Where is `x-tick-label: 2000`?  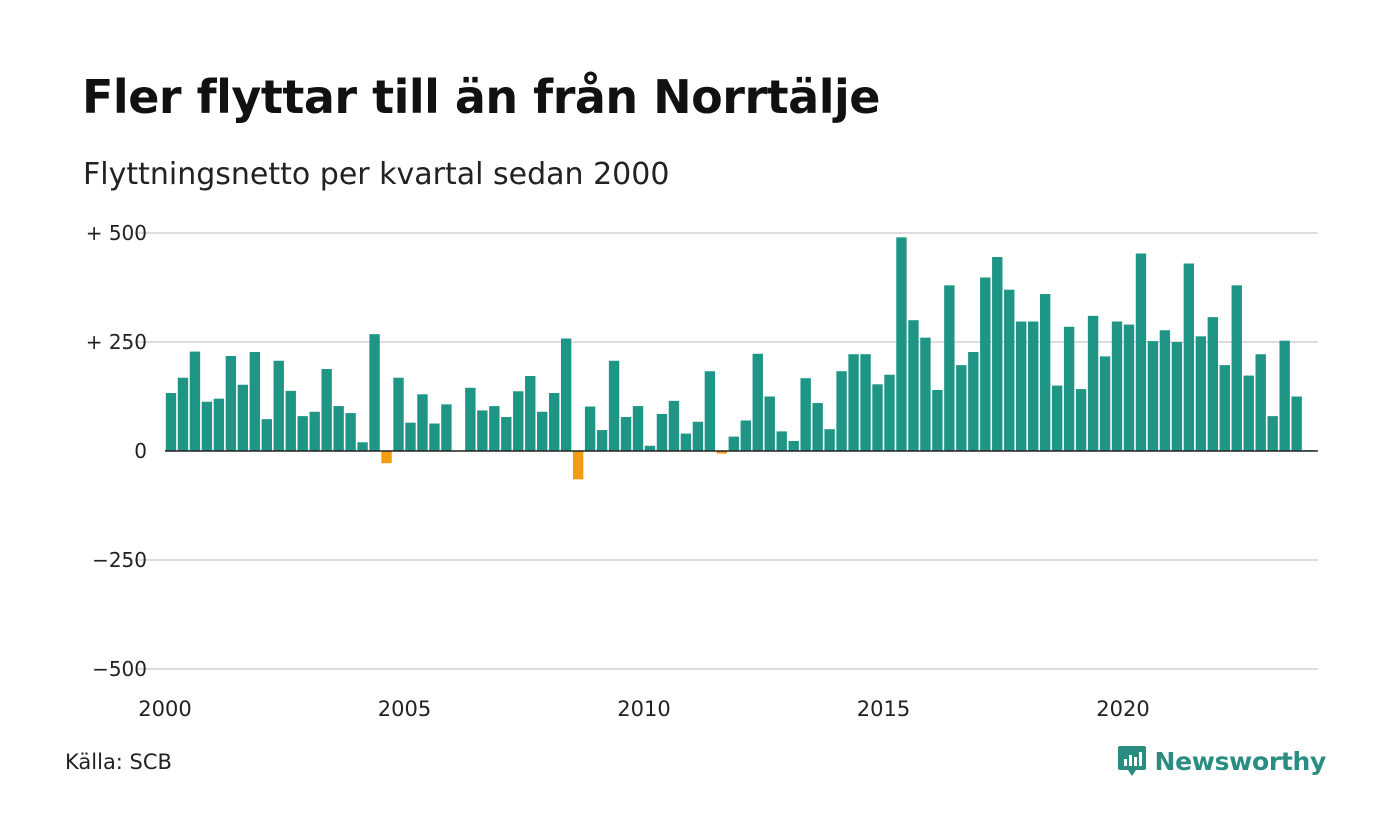
x-tick-label: 2000 is located at coordinates (164, 709).